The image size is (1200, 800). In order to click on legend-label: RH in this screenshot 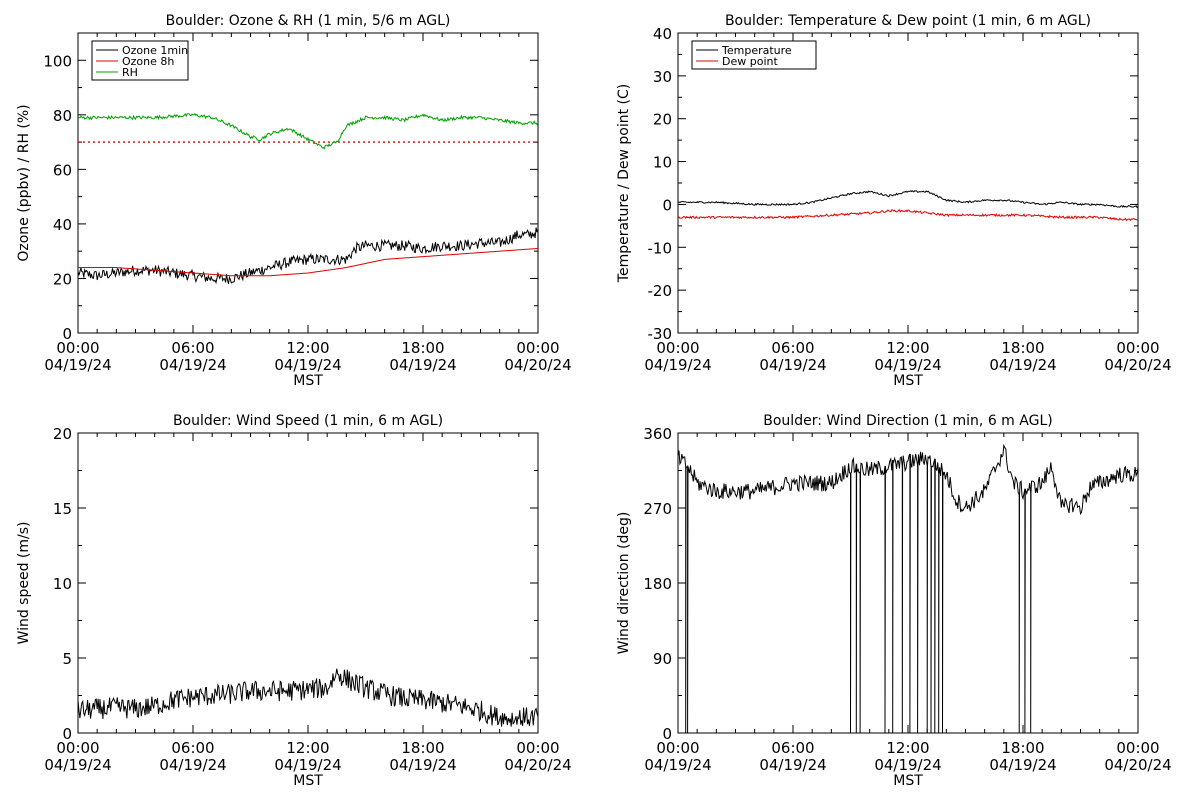, I will do `click(130, 72)`.